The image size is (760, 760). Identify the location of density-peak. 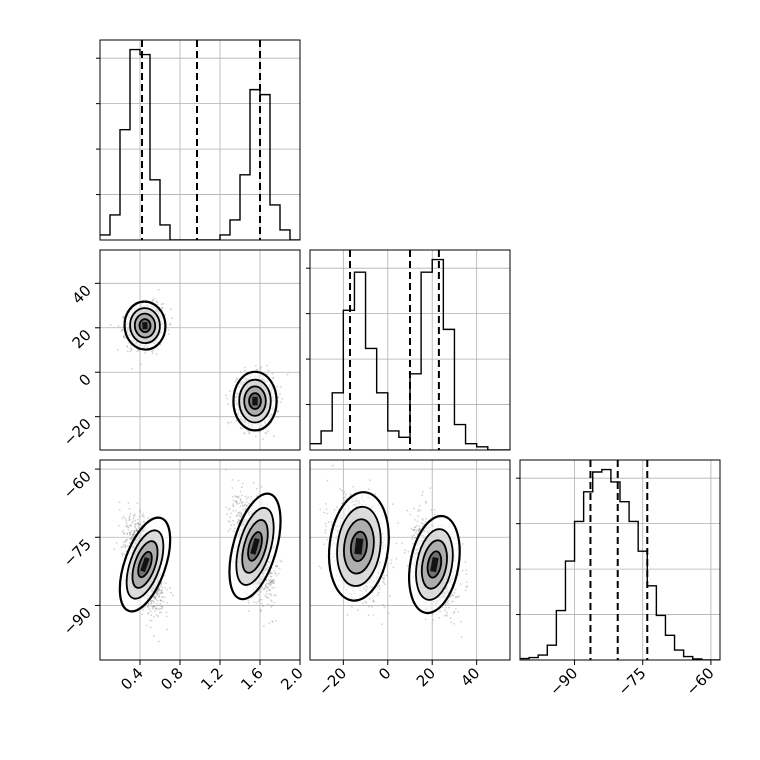
(145, 325).